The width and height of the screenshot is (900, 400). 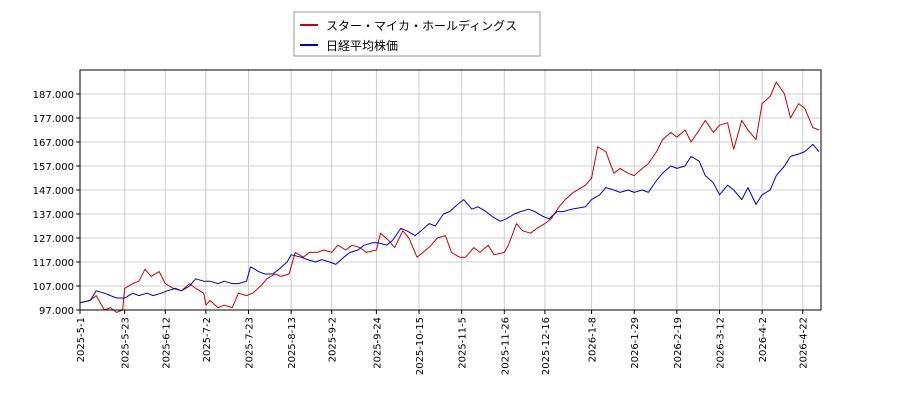 What do you see at coordinates (678, 343) in the screenshot?
I see `x-tick-label: 2026-2-19` at bounding box center [678, 343].